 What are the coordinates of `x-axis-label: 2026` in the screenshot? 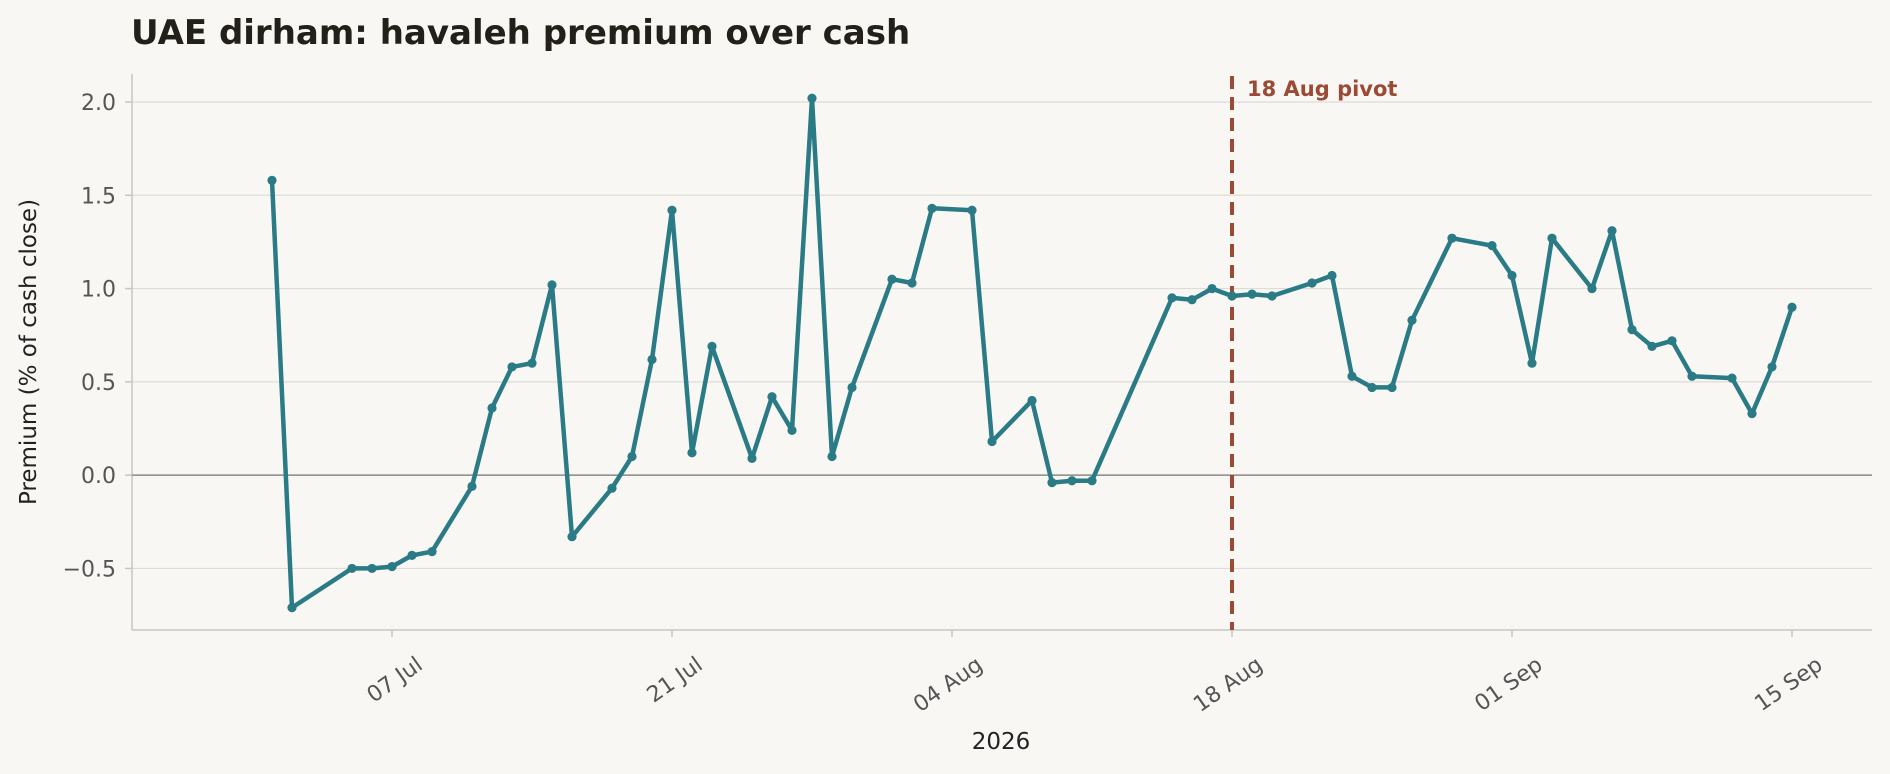 It's located at (1001, 742).